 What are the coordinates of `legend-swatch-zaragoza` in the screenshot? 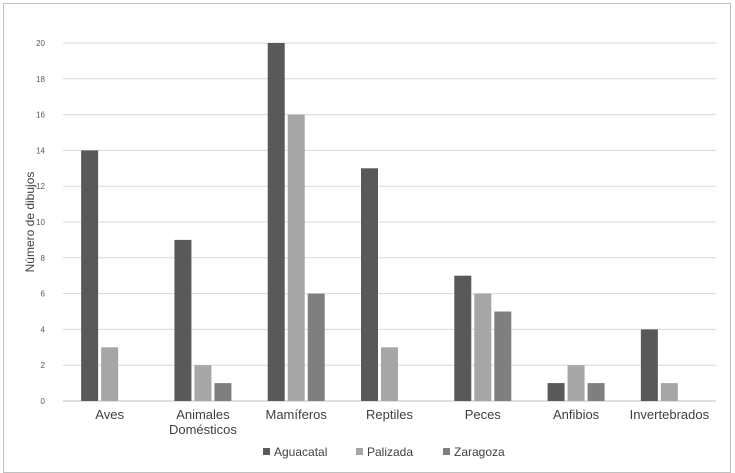 It's located at (446, 451).